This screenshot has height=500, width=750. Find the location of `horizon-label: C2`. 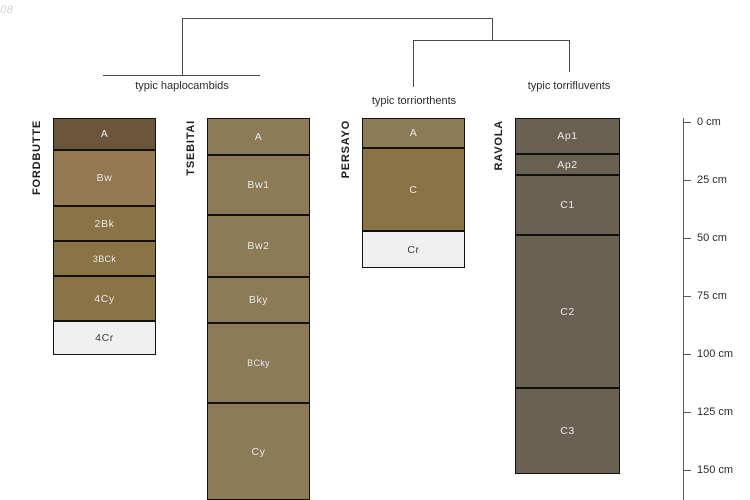

horizon-label: C2 is located at coordinates (567, 311).